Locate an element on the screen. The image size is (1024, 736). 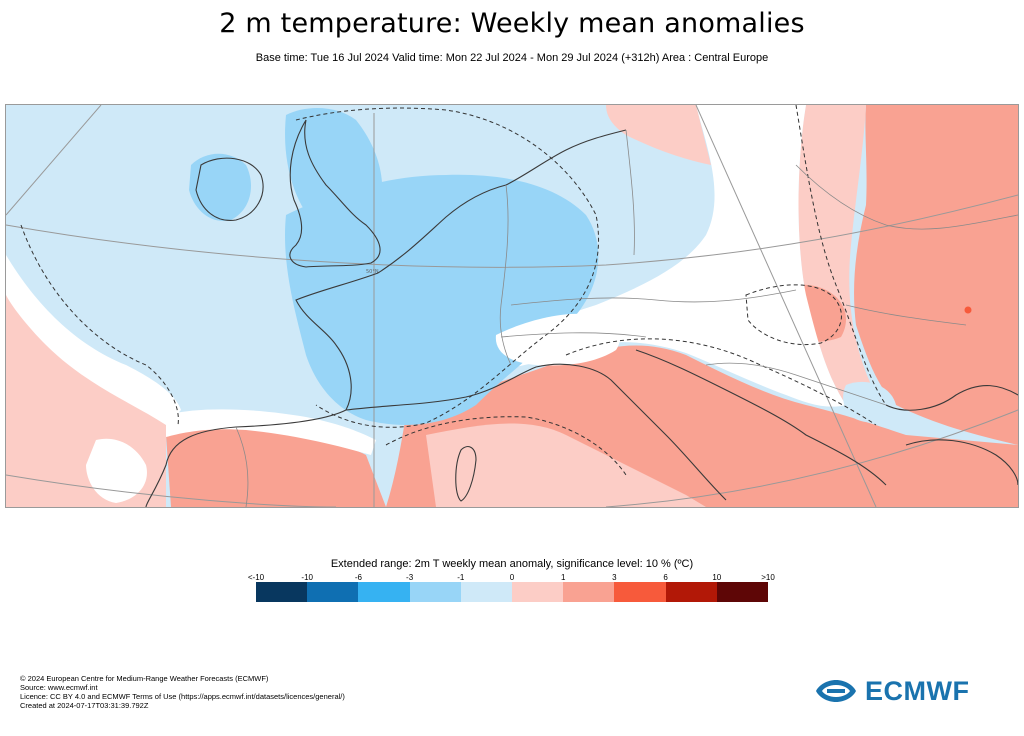
graticule-parallel-50n is located at coordinates (512, 231).